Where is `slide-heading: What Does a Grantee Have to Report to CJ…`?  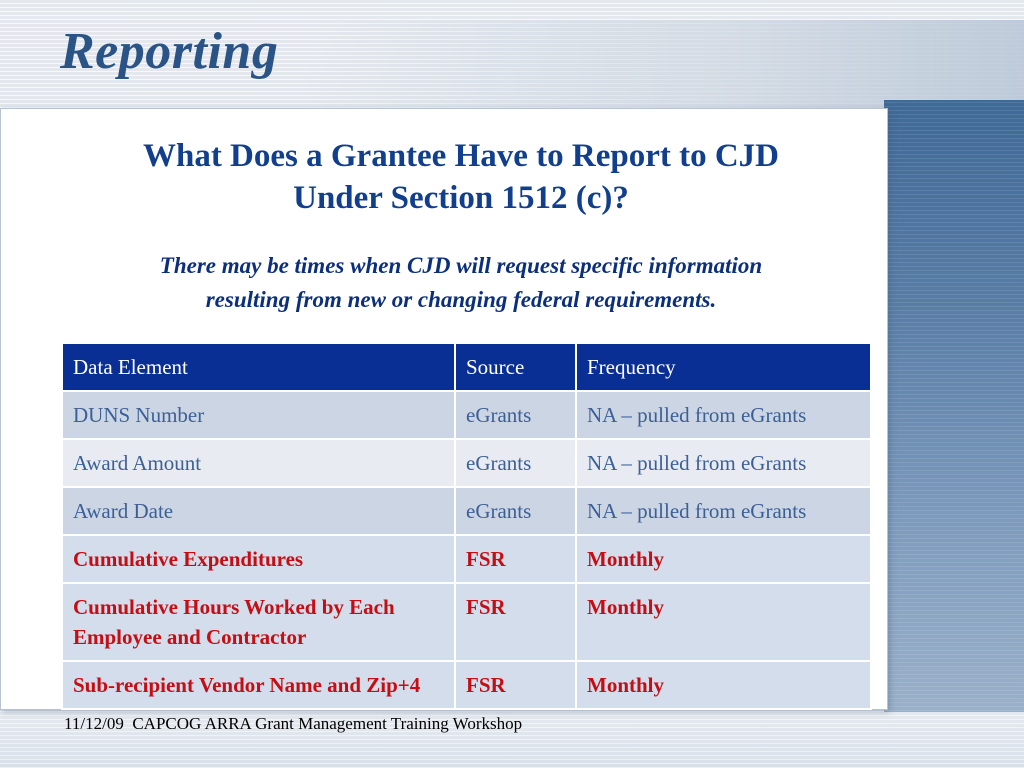 slide-heading: What Does a Grantee Have to Report to CJ… is located at coordinates (461, 177).